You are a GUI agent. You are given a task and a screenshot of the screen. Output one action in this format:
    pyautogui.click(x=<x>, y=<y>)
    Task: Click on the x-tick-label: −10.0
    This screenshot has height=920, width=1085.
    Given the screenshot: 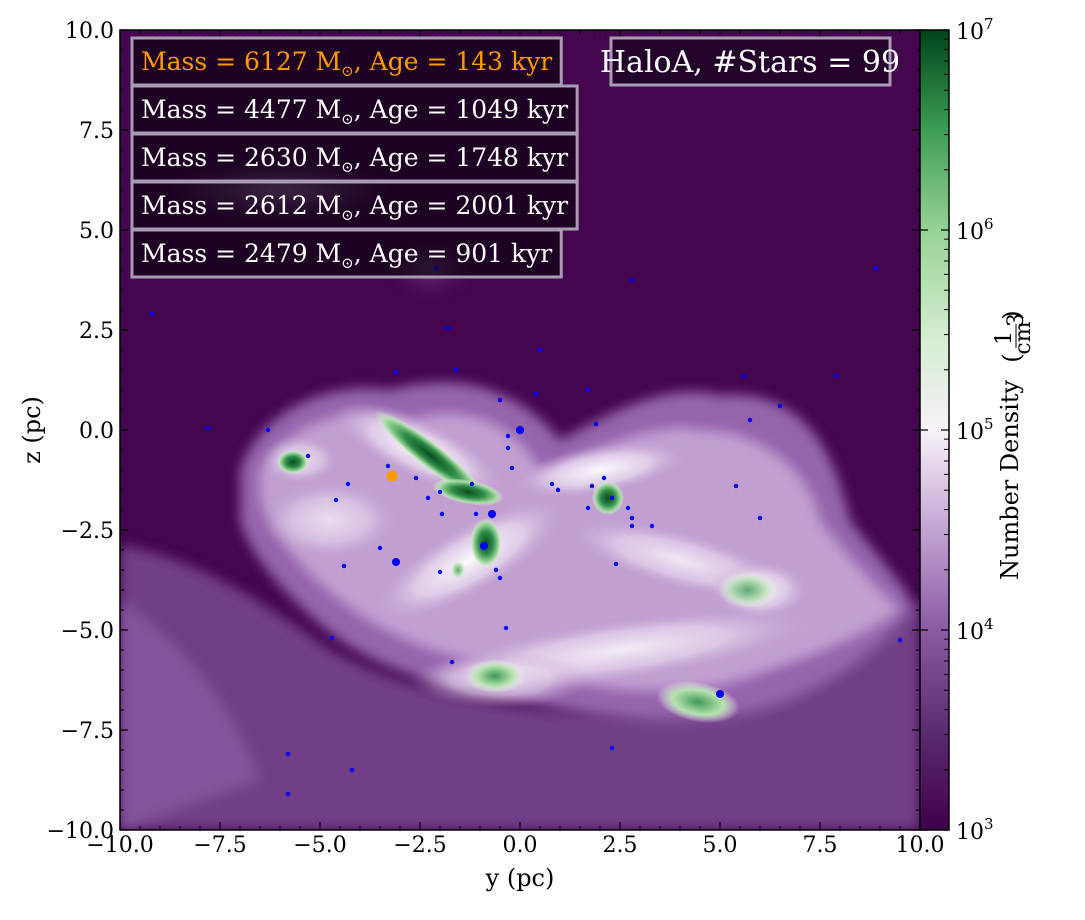 What is the action you would take?
    pyautogui.click(x=119, y=845)
    